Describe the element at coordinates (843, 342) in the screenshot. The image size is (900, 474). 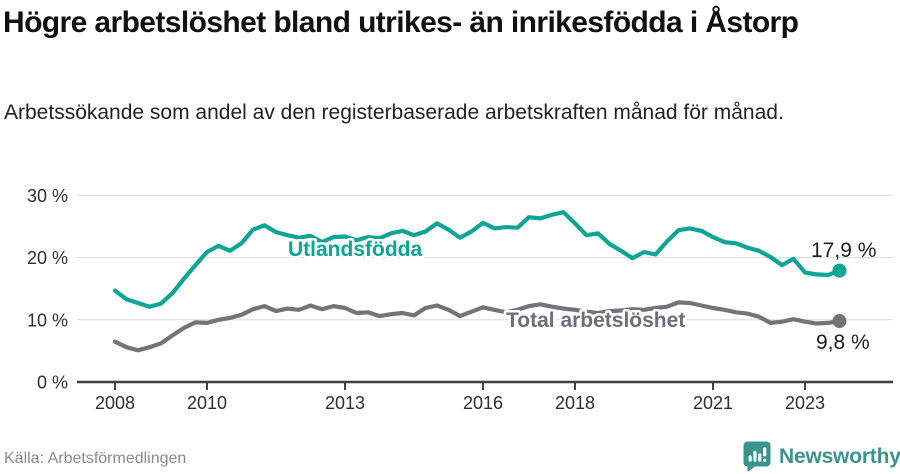
I see `end-value-label-total: 9,8 %` at that location.